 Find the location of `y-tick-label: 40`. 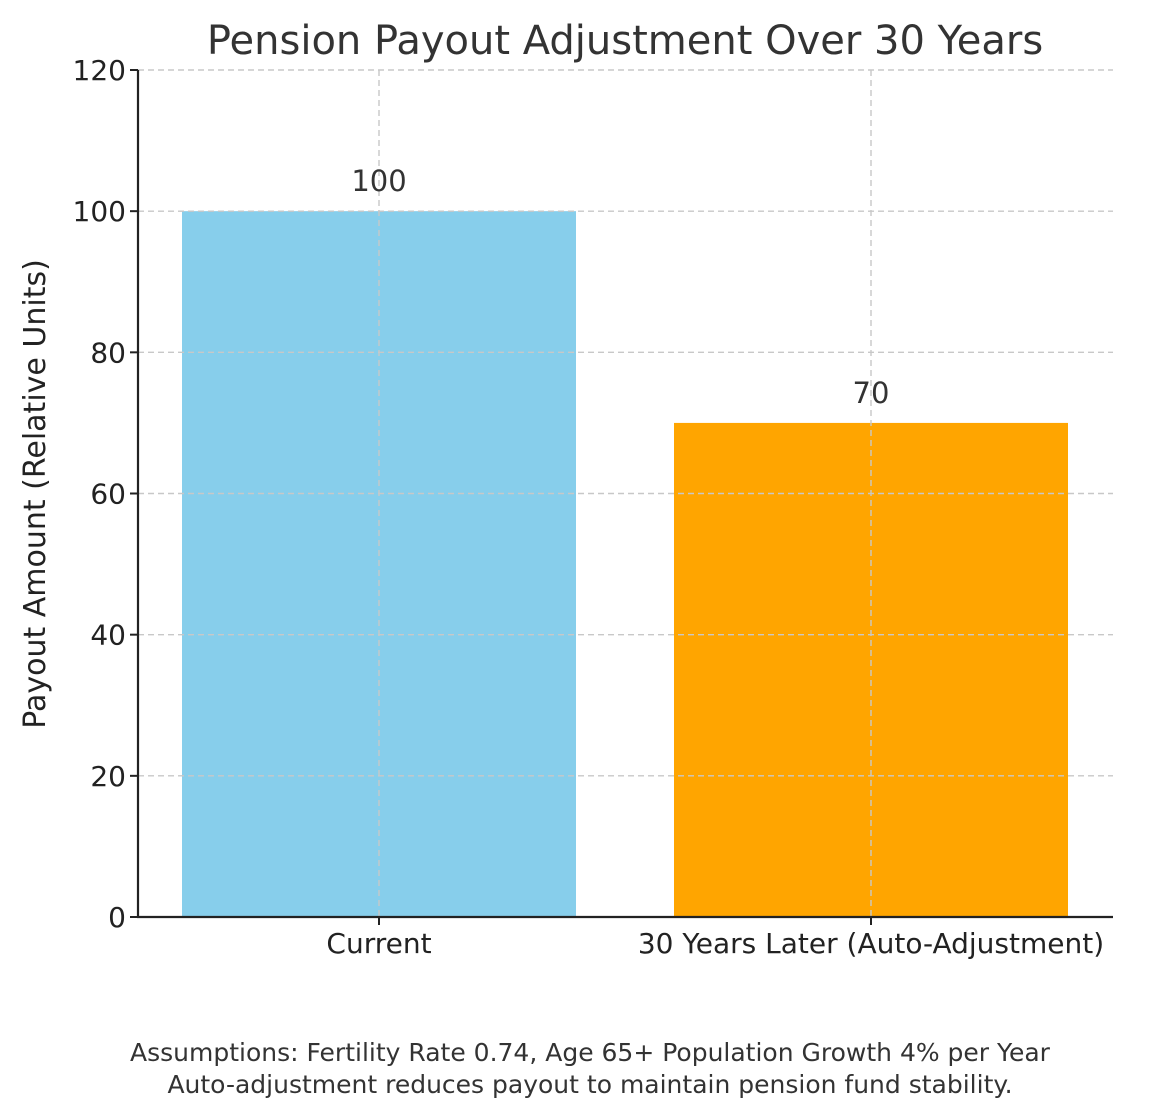

y-tick-label: 40 is located at coordinates (108, 635).